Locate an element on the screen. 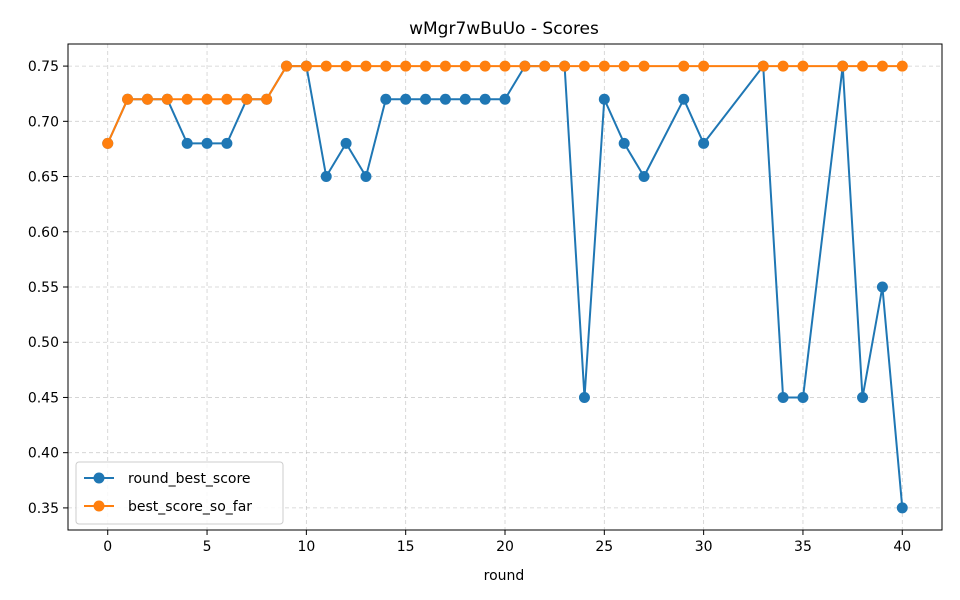 This screenshot has height=600, width=960. y-tick-label: 0.55 is located at coordinates (43, 288).